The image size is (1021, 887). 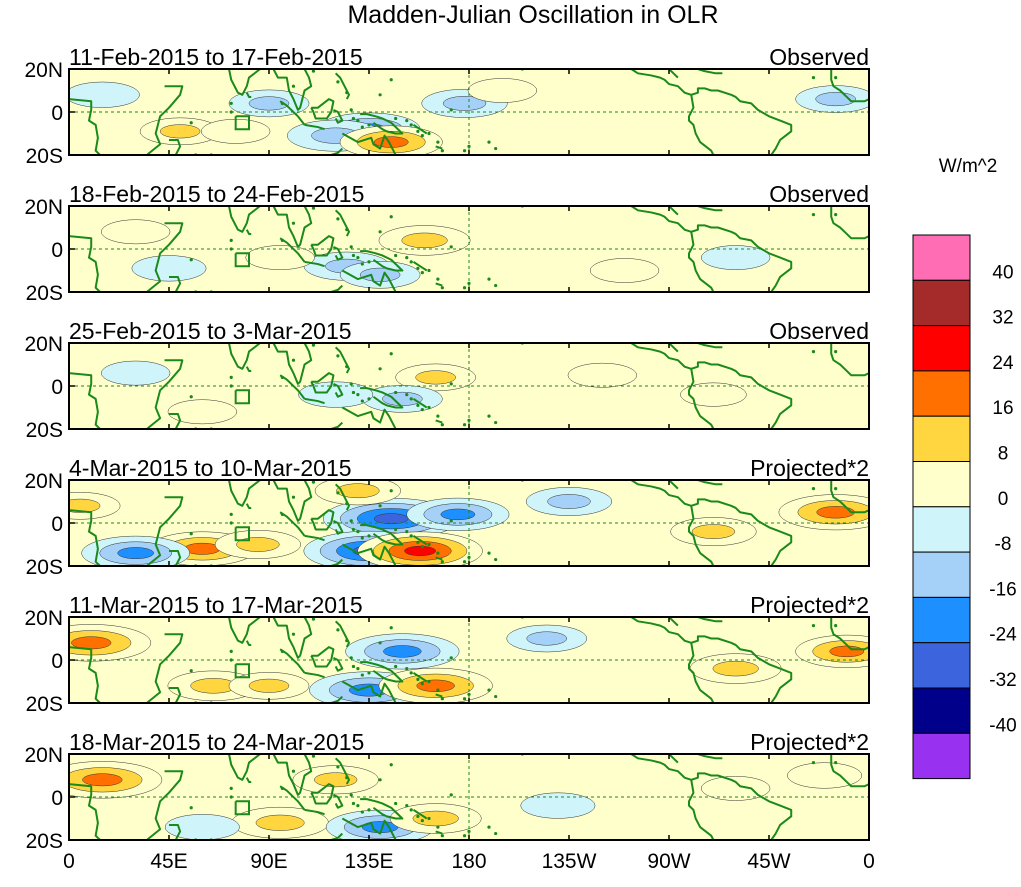 I want to click on colorbar: 40 32 24 16 8 0 -8 -16 -24 -32 -40, so click(x=964, y=507).